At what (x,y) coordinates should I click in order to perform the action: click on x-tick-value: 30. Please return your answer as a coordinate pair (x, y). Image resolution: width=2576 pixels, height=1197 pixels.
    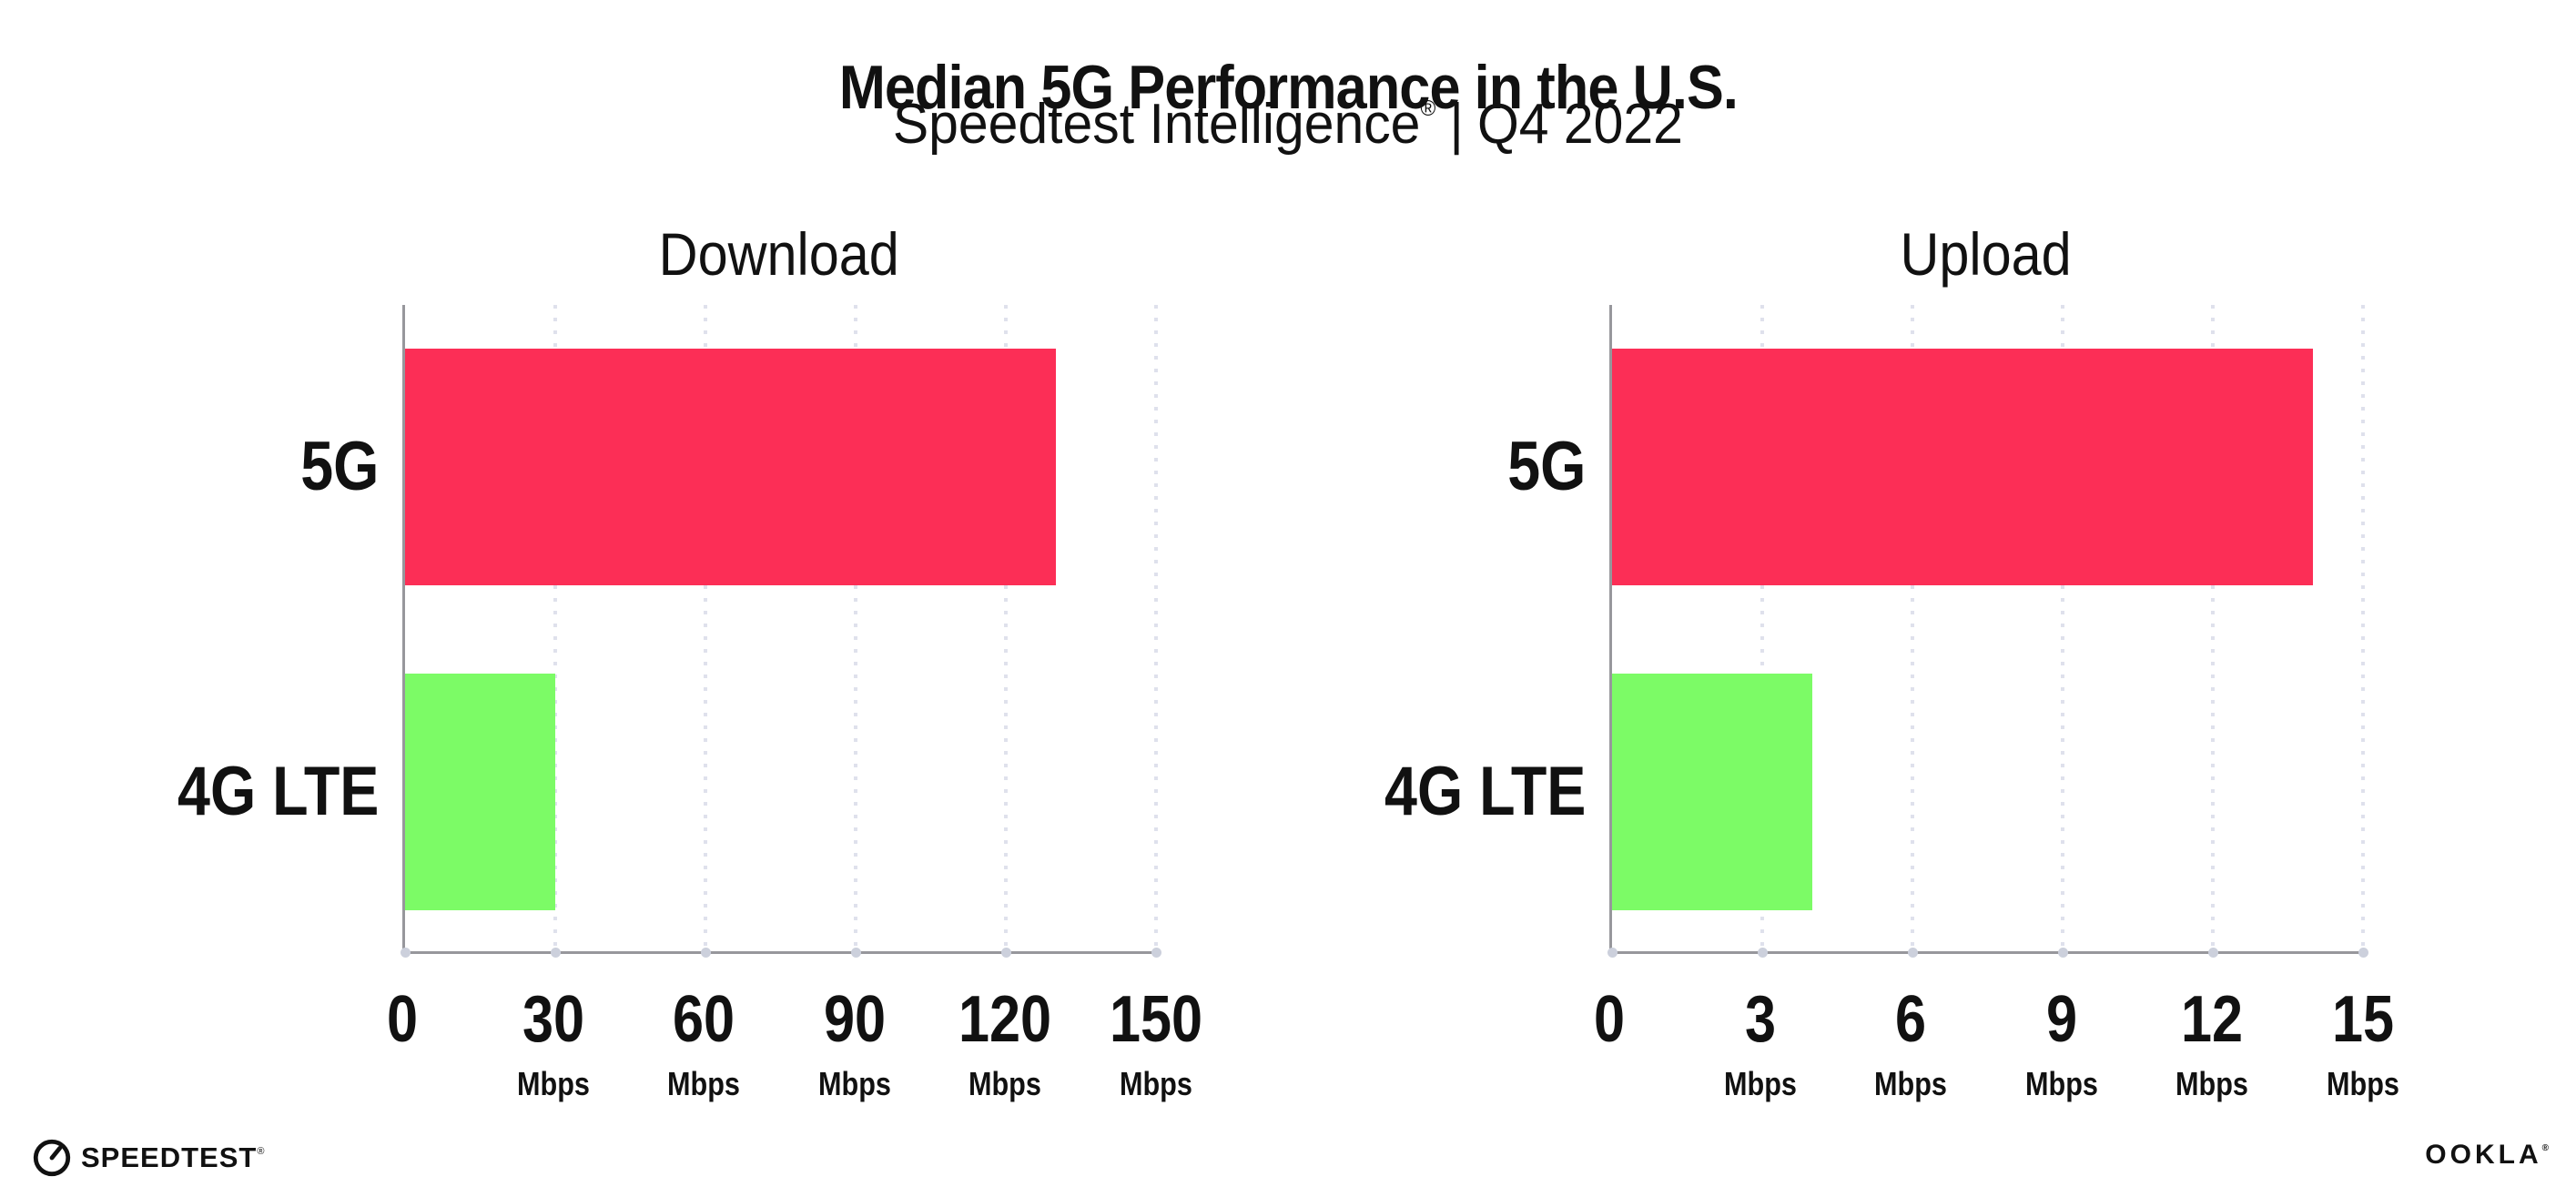
    Looking at the image, I should click on (553, 1020).